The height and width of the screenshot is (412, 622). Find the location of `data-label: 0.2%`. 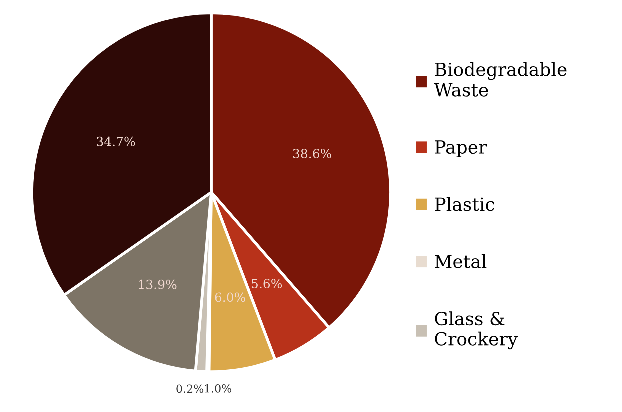

data-label: 0.2% is located at coordinates (190, 389).